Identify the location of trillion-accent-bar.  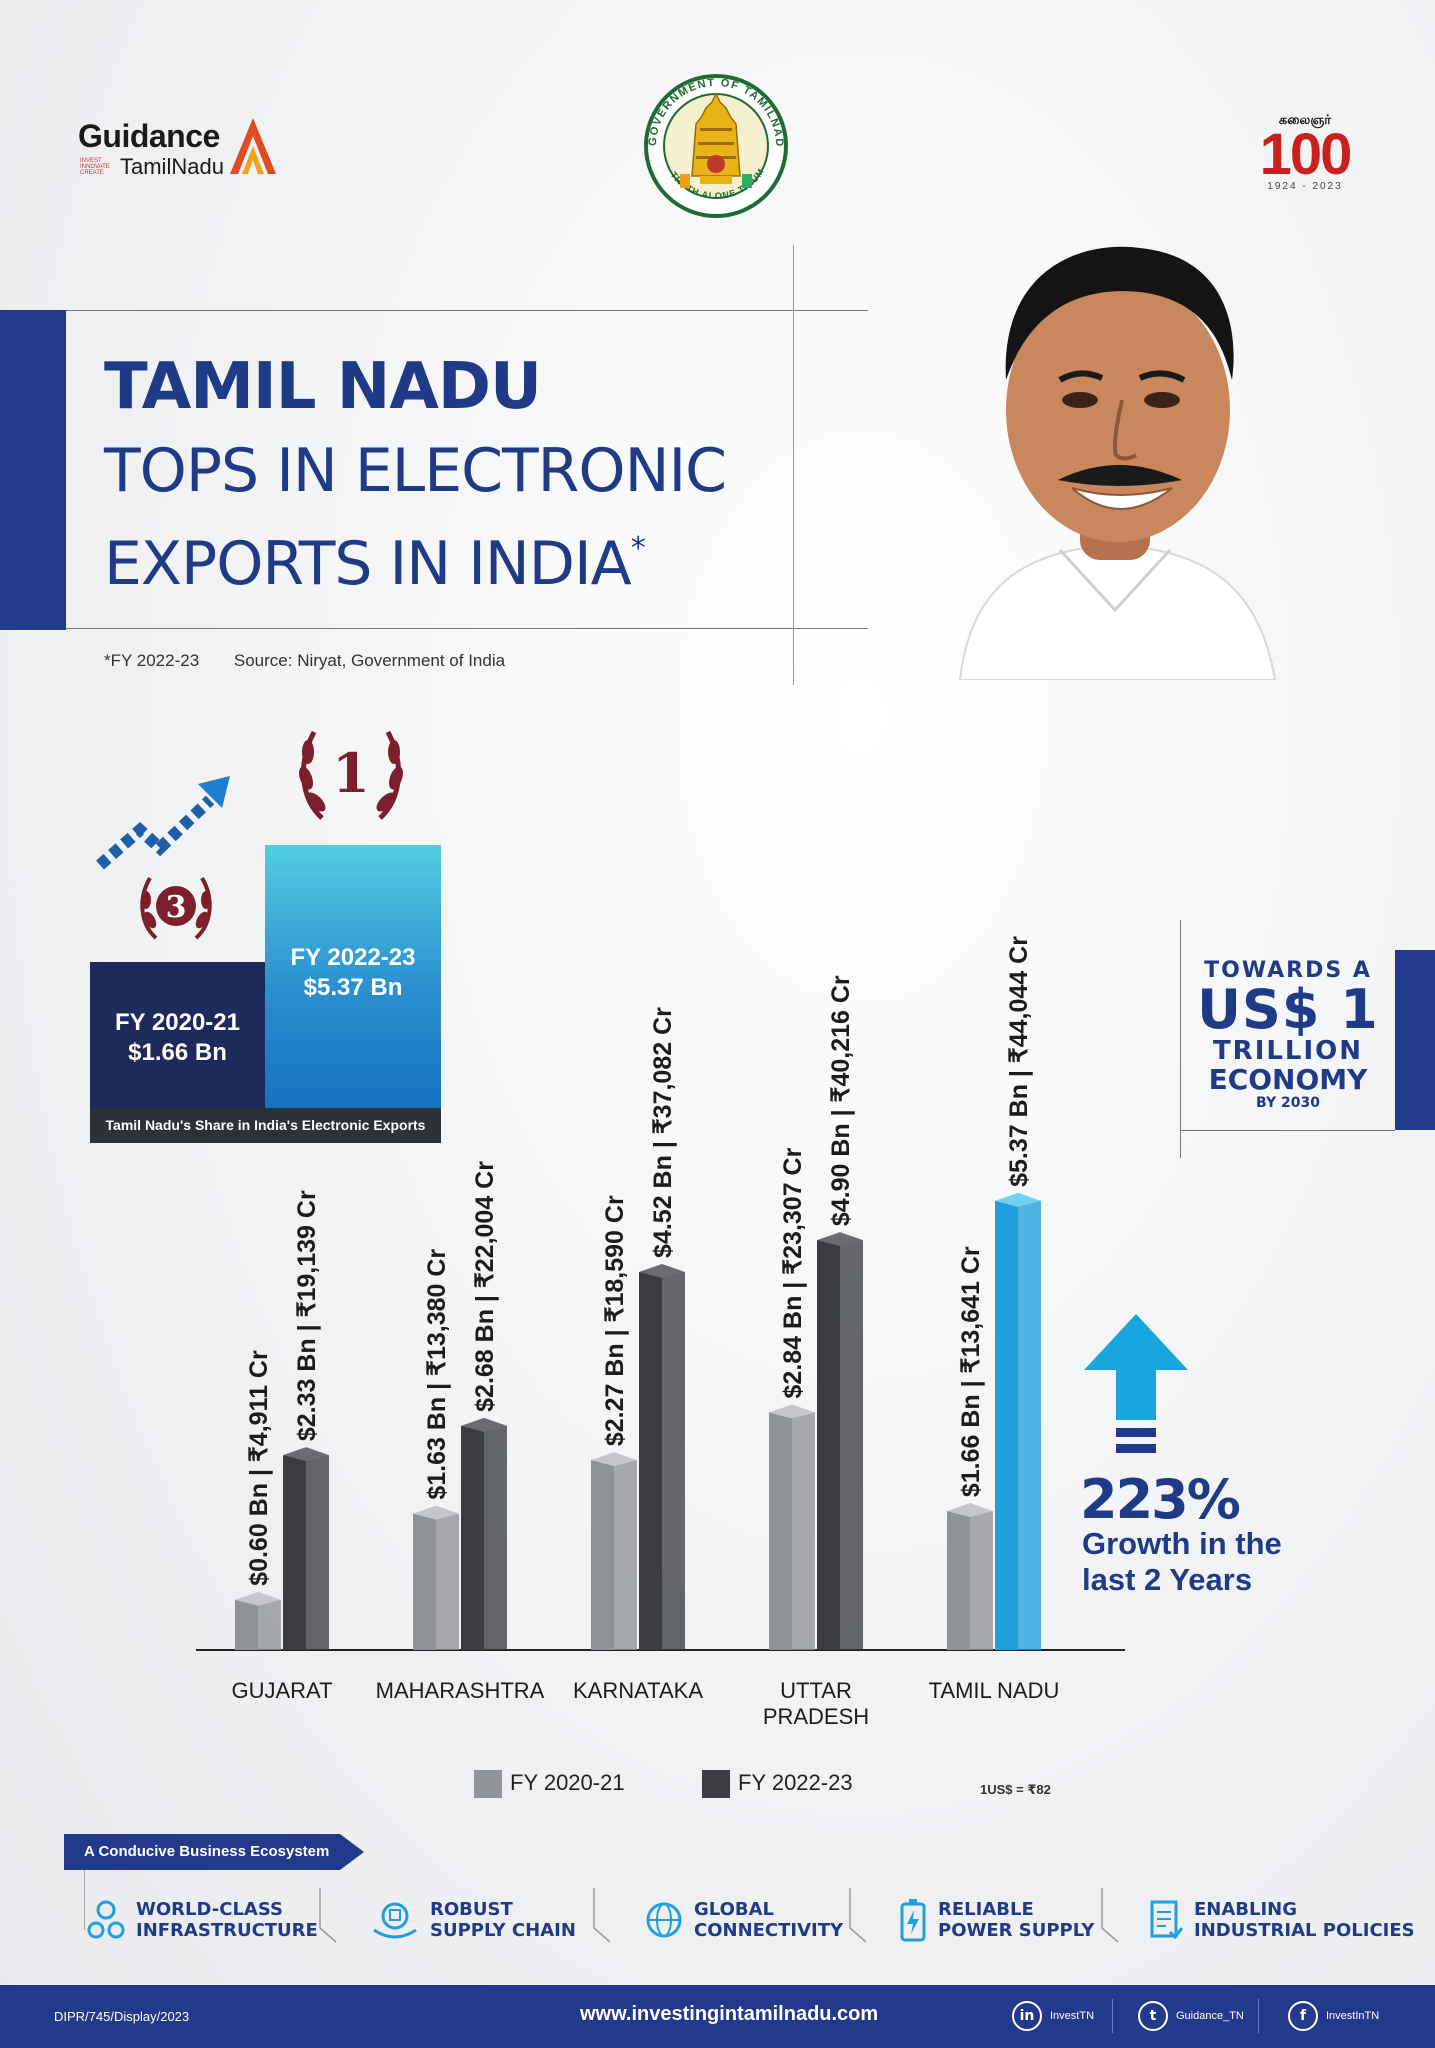
(1415, 1040).